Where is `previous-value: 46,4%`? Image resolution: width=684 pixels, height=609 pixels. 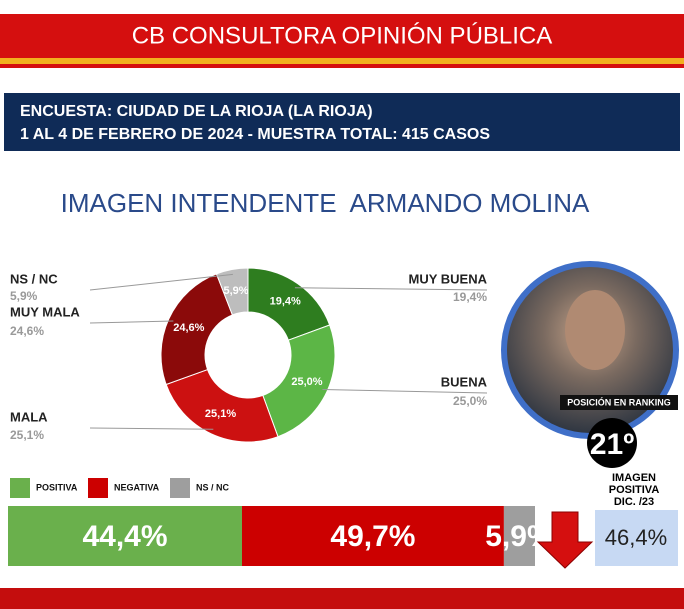 previous-value: 46,4% is located at coordinates (636, 537).